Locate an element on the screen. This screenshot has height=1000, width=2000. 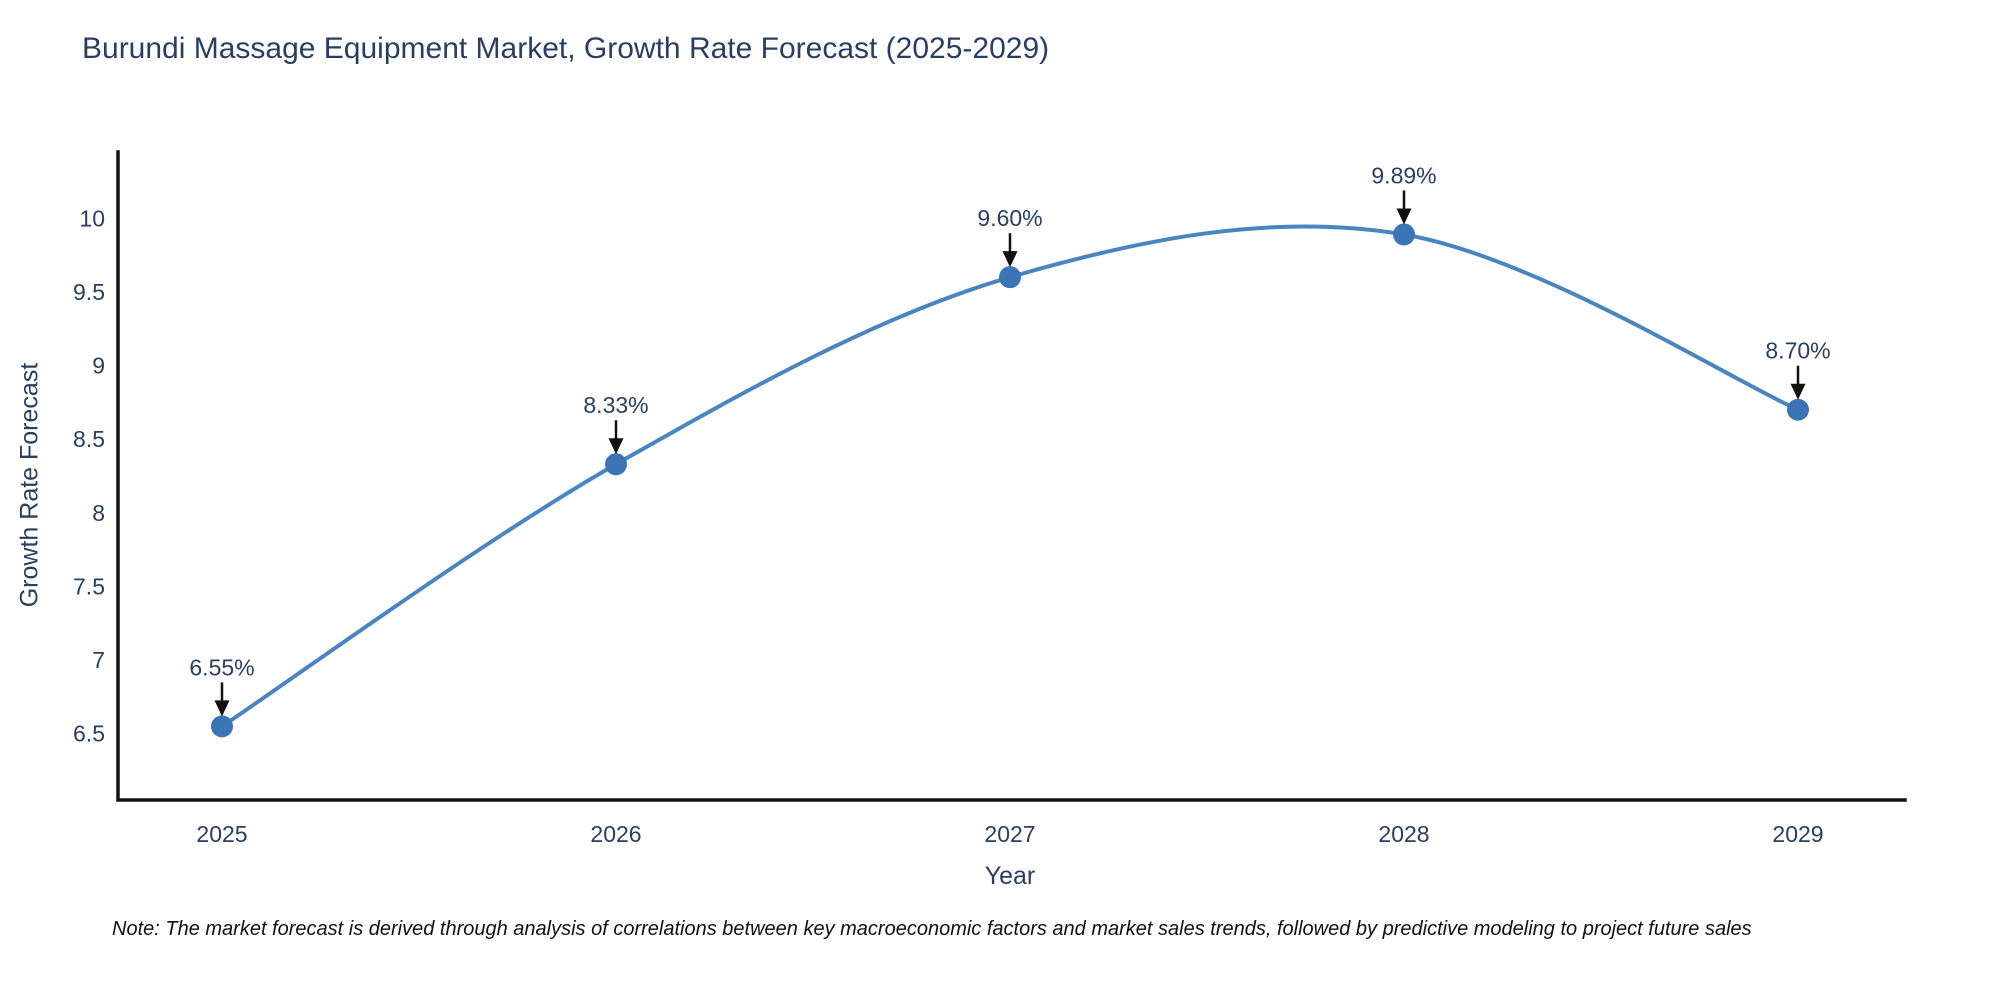
y-tick-label: 8 is located at coordinates (98, 513).